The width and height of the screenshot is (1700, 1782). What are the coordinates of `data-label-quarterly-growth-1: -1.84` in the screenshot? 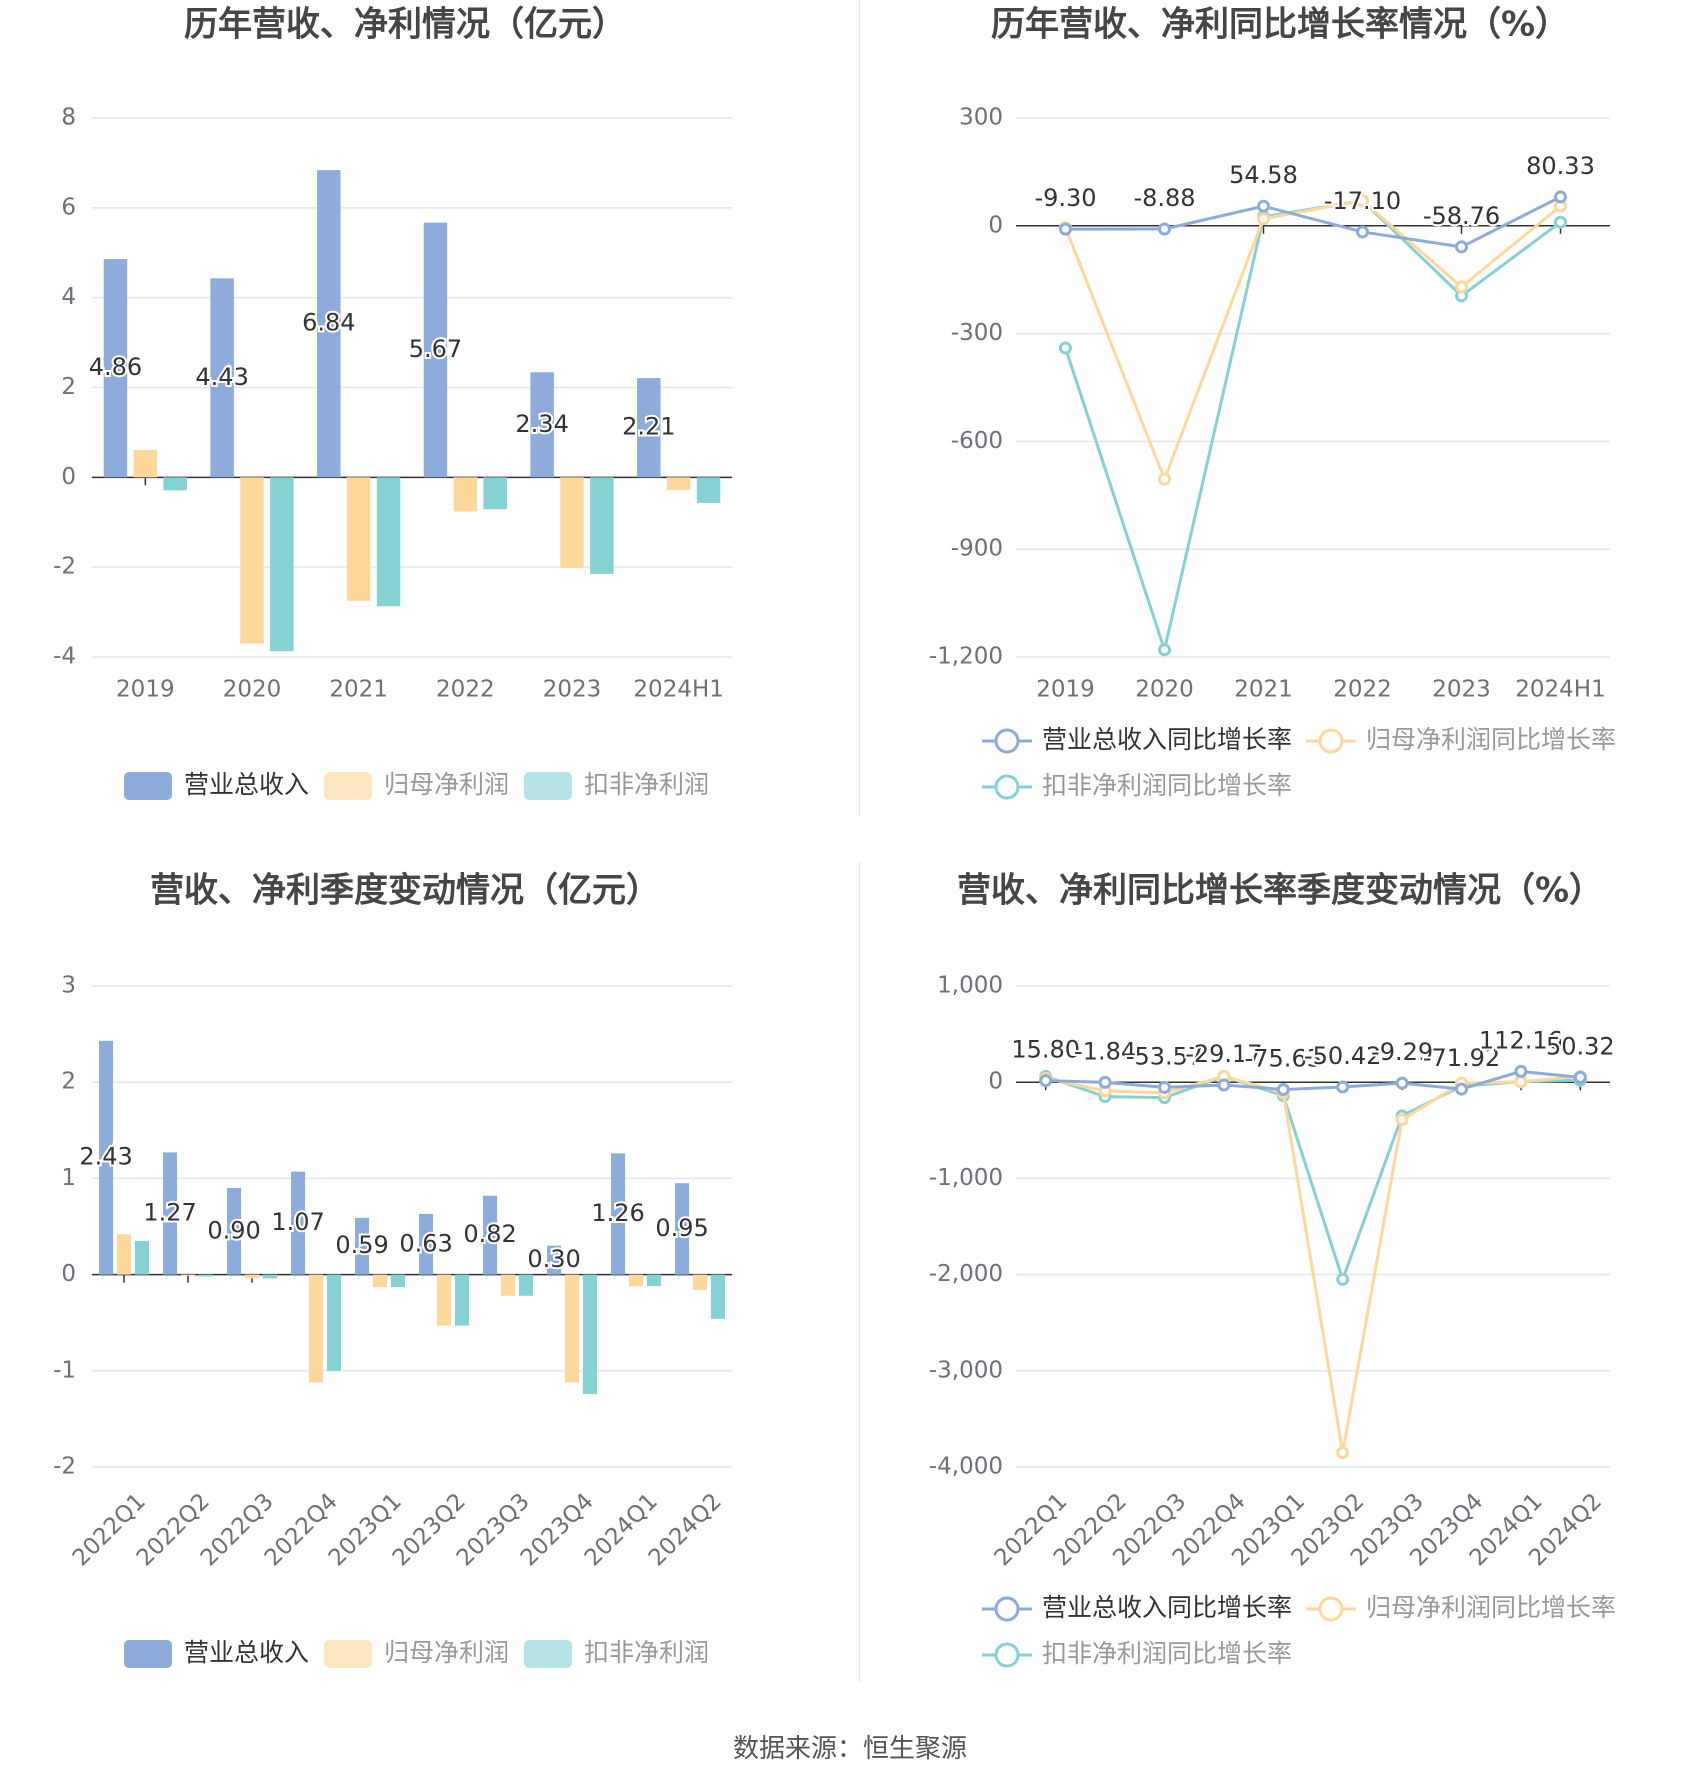 It's located at (1105, 1051).